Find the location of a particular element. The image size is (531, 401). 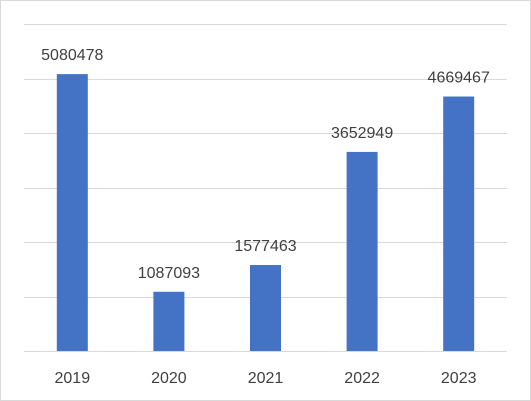

bar-2021 is located at coordinates (265, 308).